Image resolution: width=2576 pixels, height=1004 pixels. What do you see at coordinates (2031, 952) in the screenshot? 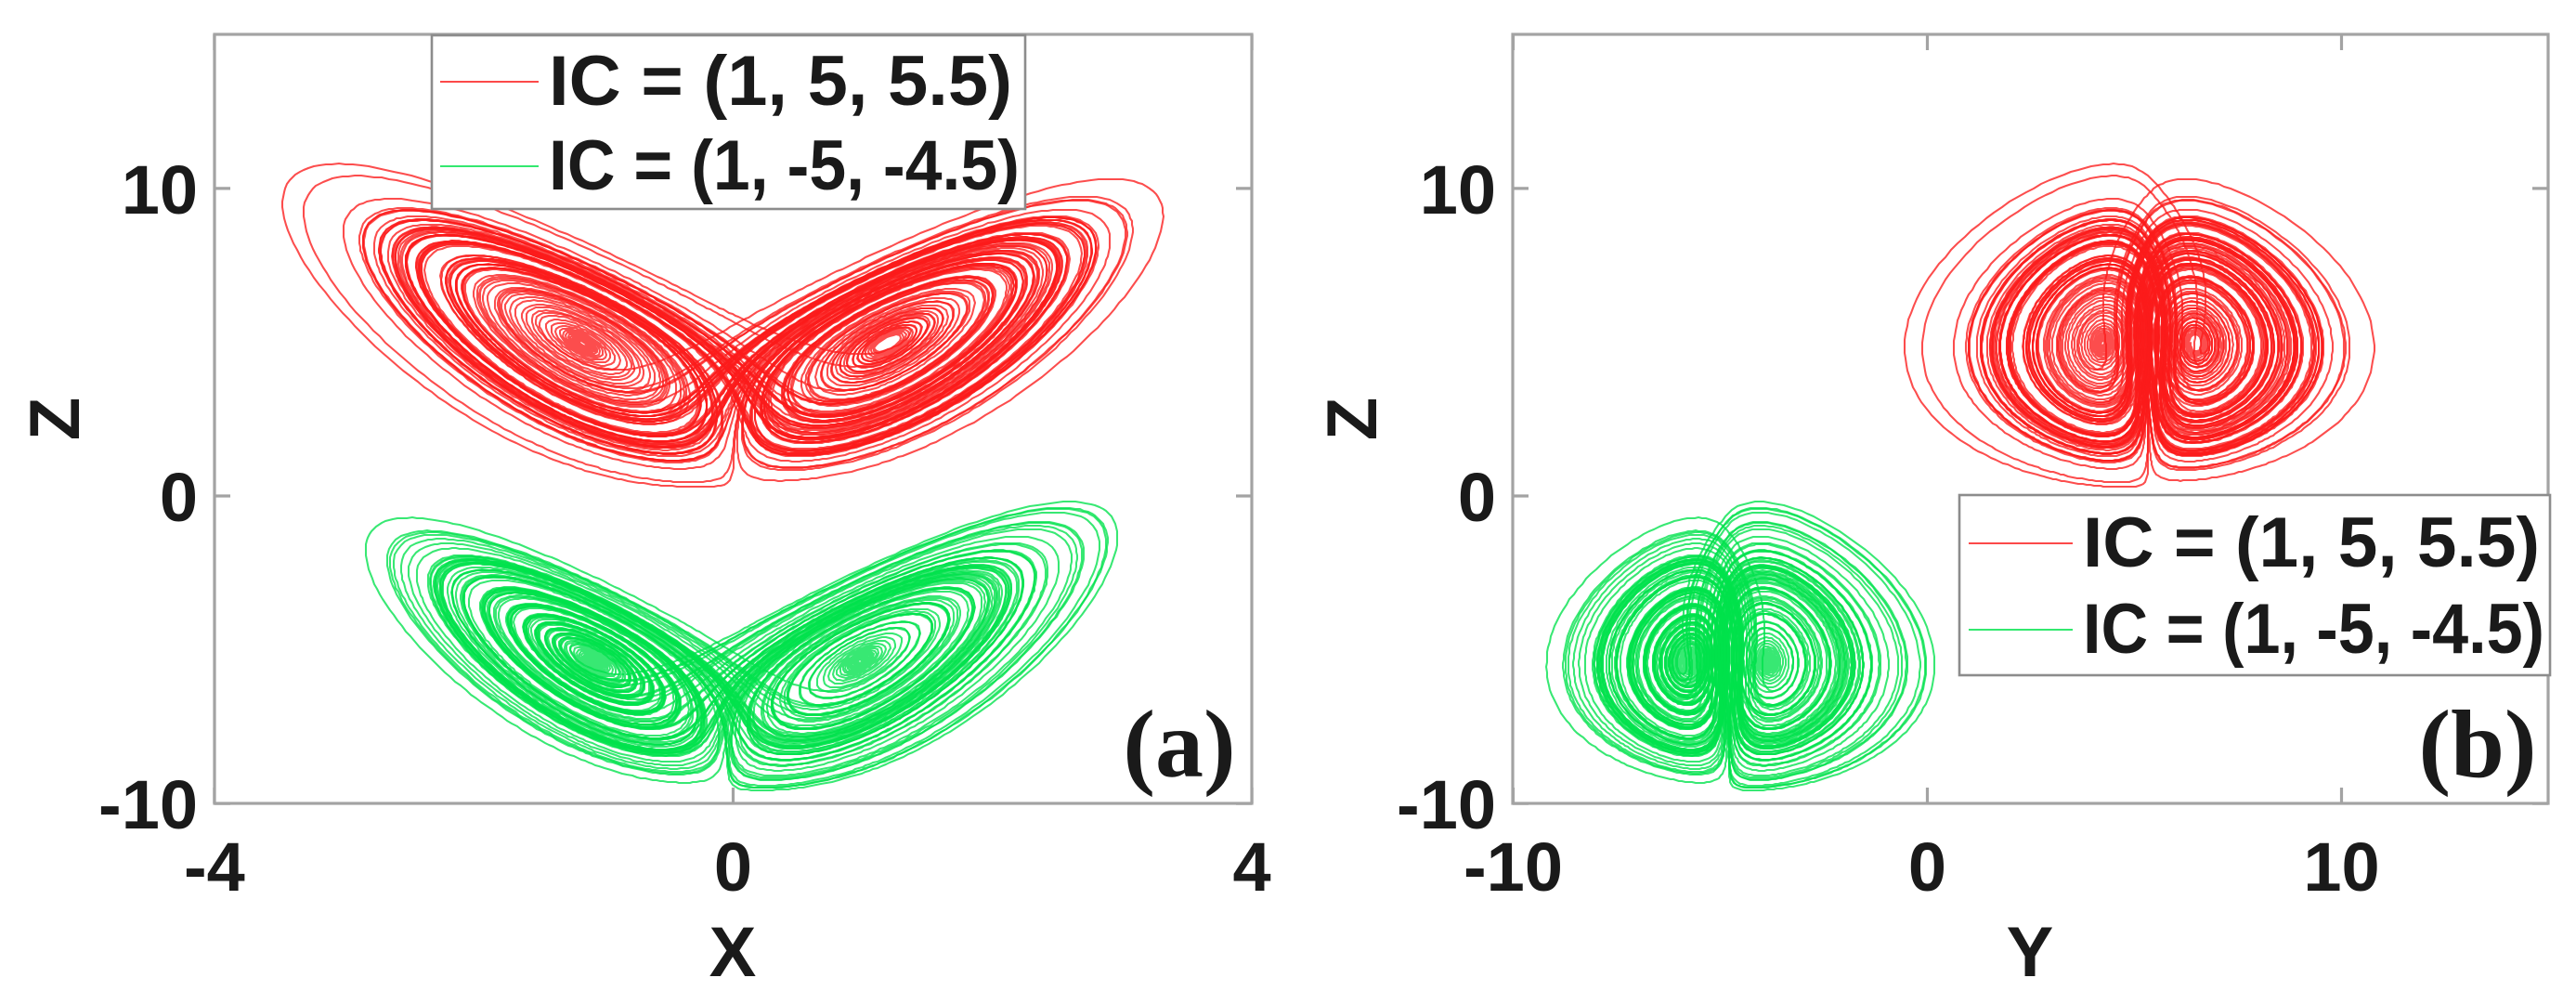
I see `svg-text: Y` at bounding box center [2031, 952].